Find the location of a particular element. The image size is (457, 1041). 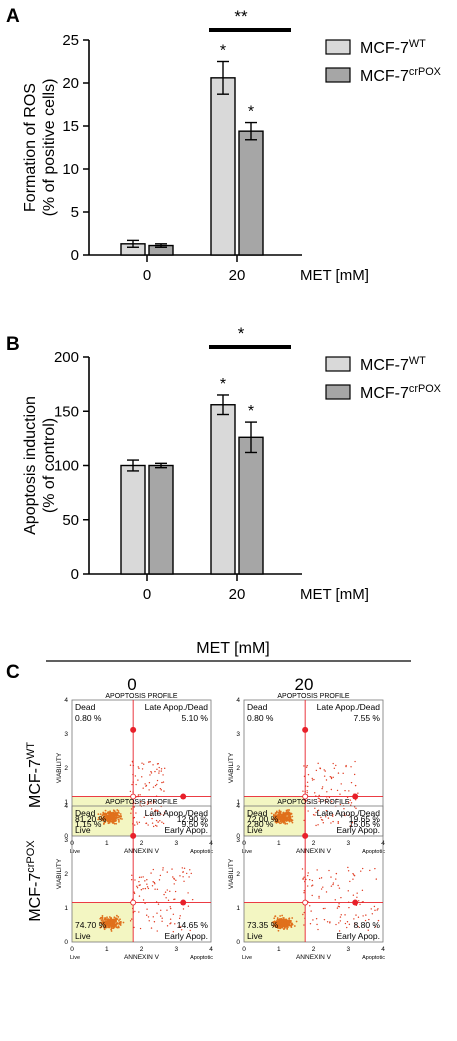

flow-x-tick: 3 is located at coordinates (348, 843).